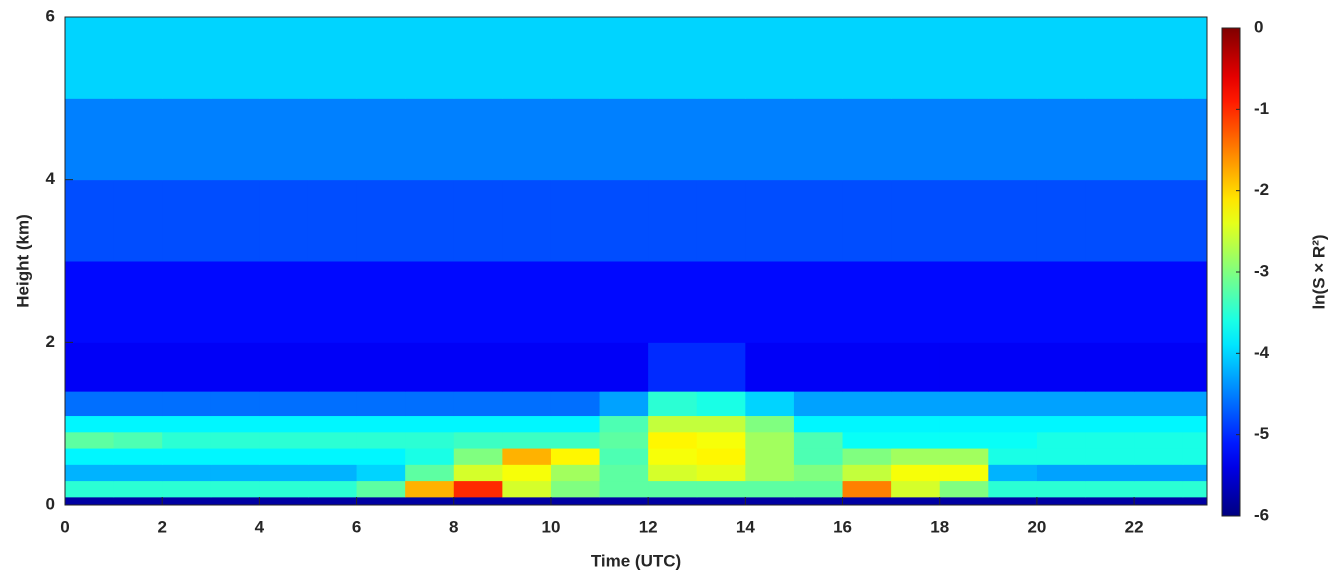  I want to click on colorbar-tick-label: 0, so click(1258, 26).